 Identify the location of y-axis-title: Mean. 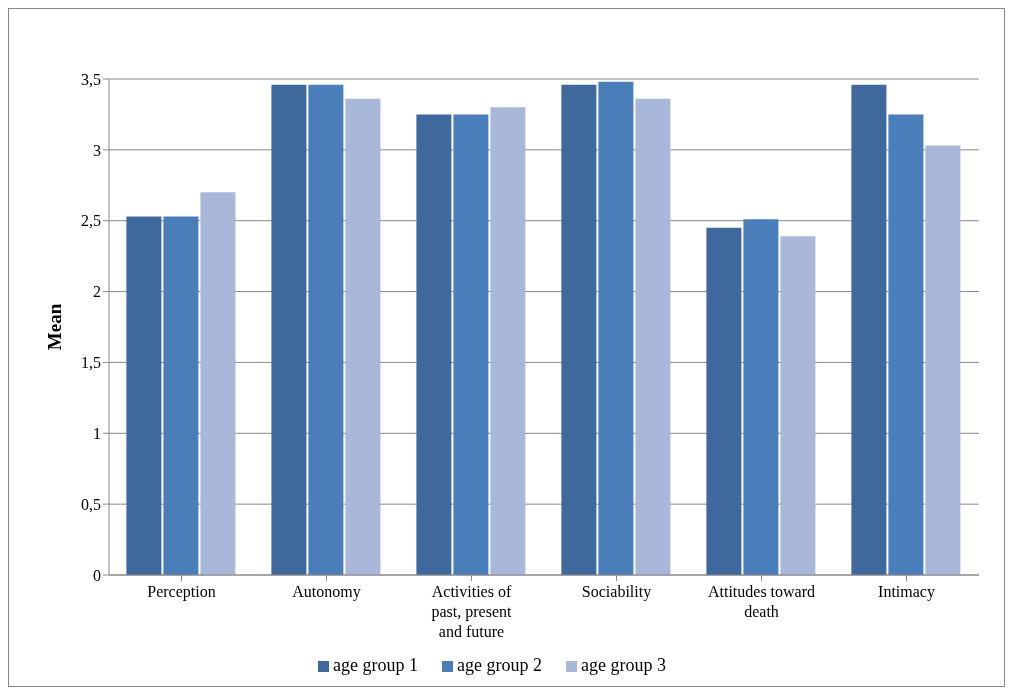
(54, 327).